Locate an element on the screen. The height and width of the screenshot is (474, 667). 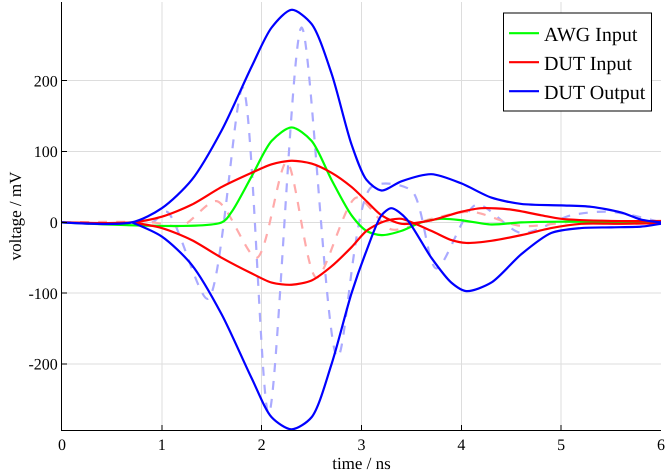
y-tick-label: 100 is located at coordinates (46, 153).